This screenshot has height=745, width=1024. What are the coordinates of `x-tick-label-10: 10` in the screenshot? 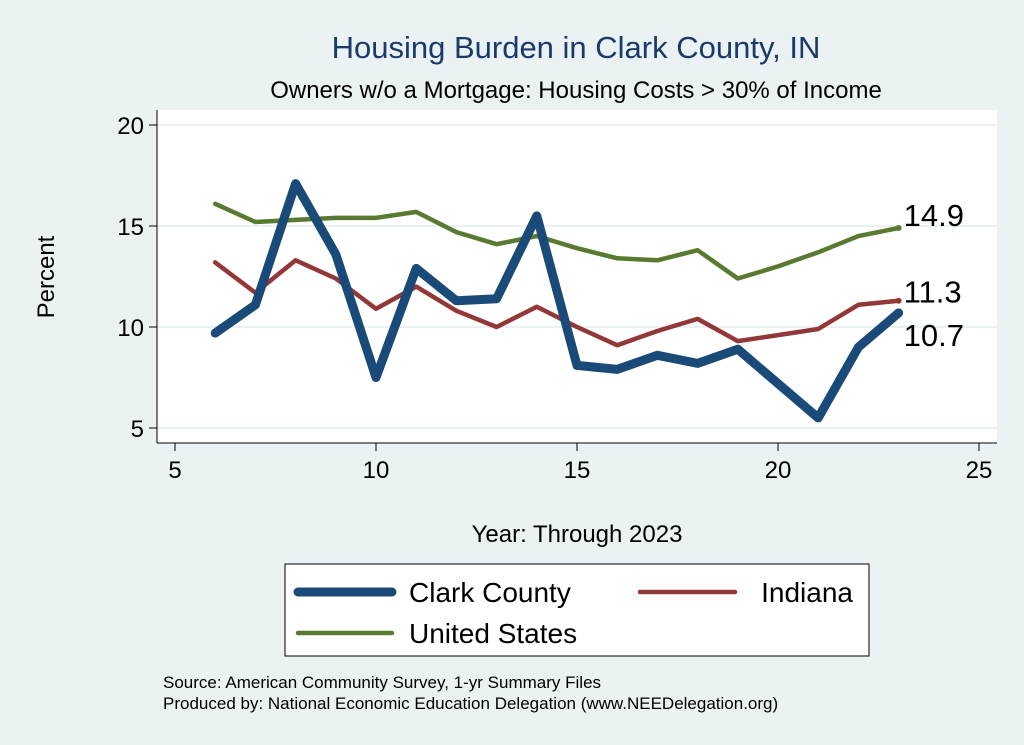 It's located at (376, 470).